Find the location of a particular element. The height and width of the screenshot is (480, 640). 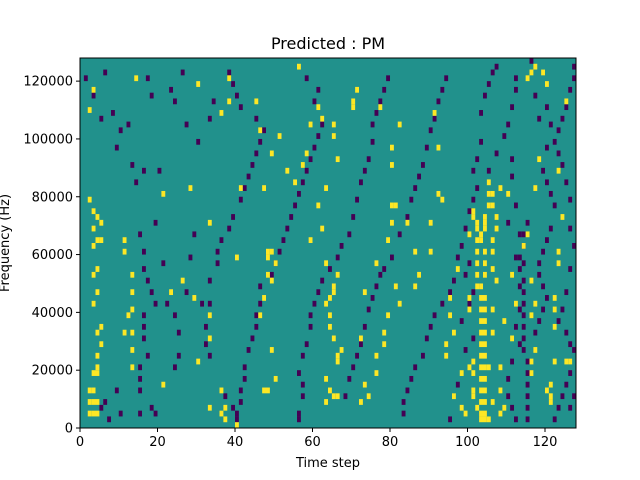

chart-title: Predicted : PM is located at coordinates (328, 43).